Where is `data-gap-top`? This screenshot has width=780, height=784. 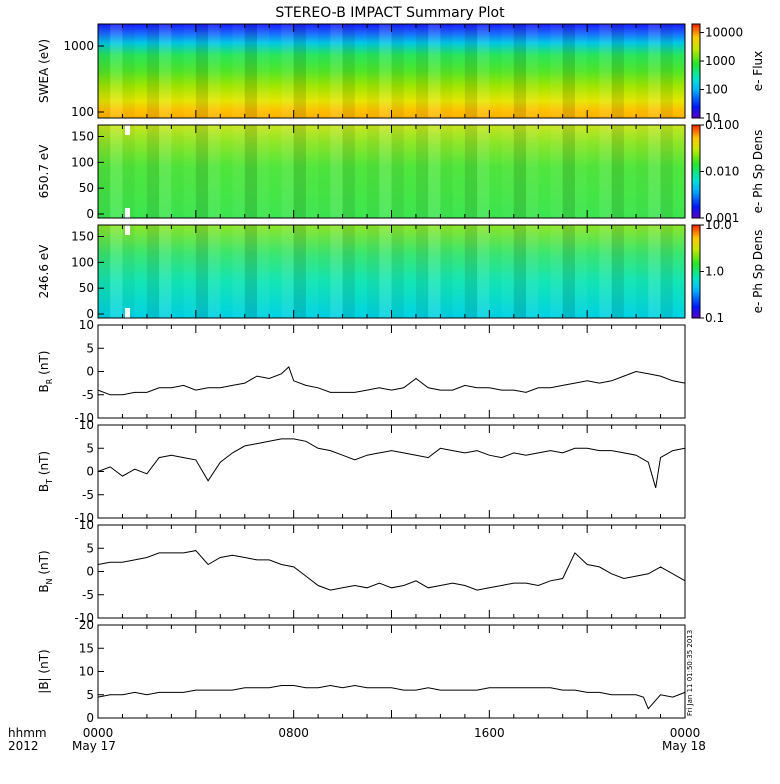 data-gap-top is located at coordinates (127, 130).